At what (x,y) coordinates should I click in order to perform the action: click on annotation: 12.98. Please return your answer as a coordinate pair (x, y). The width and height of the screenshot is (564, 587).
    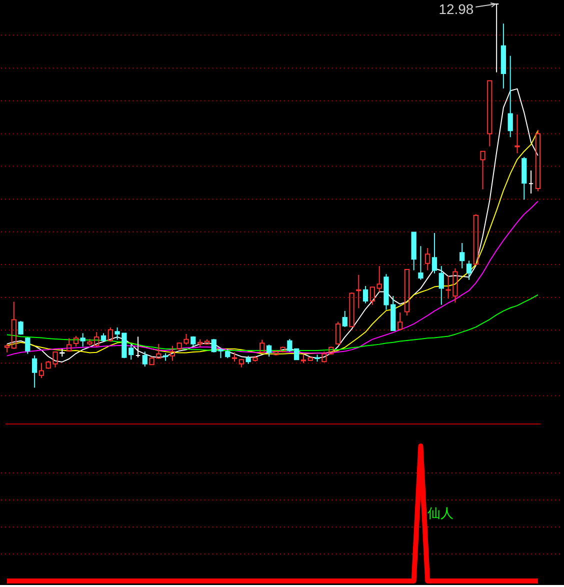
    Looking at the image, I should click on (456, 8).